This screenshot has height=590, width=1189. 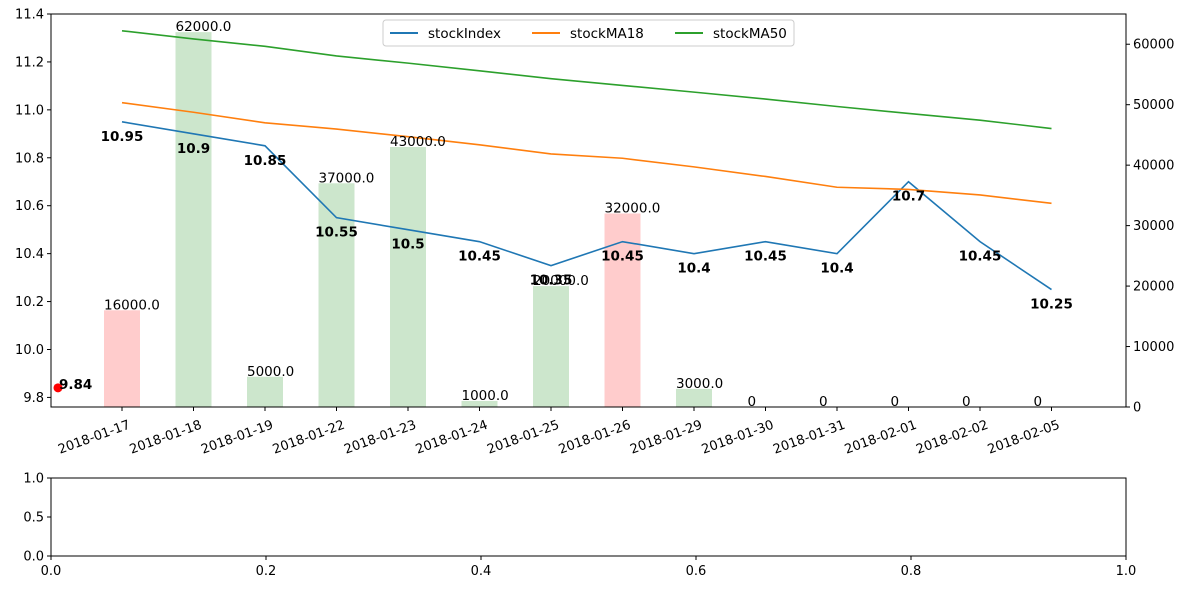 I want to click on x-tick-label: 2018-01-17, so click(x=94, y=438).